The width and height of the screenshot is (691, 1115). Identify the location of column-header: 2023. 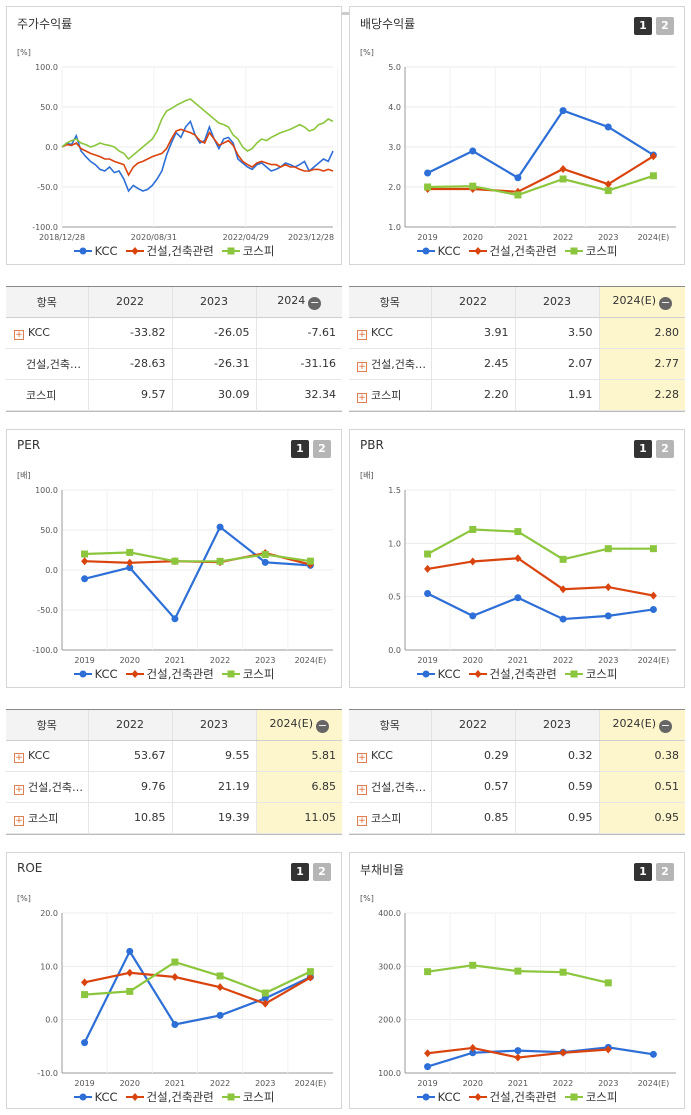
(213, 725).